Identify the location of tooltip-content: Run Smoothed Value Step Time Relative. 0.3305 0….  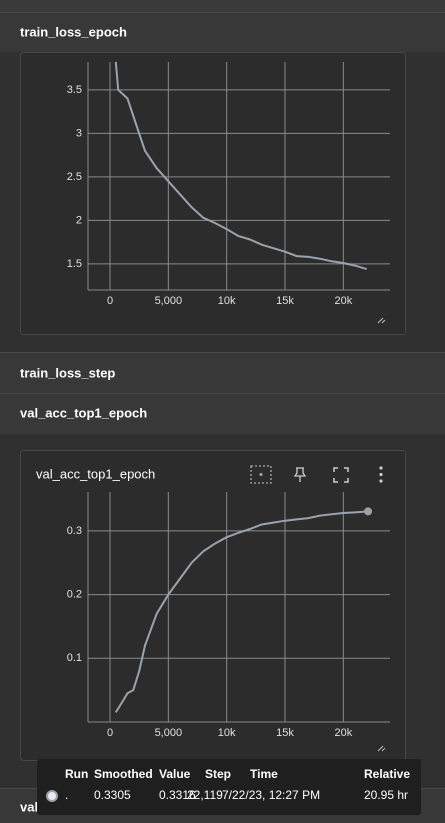
(228, 784).